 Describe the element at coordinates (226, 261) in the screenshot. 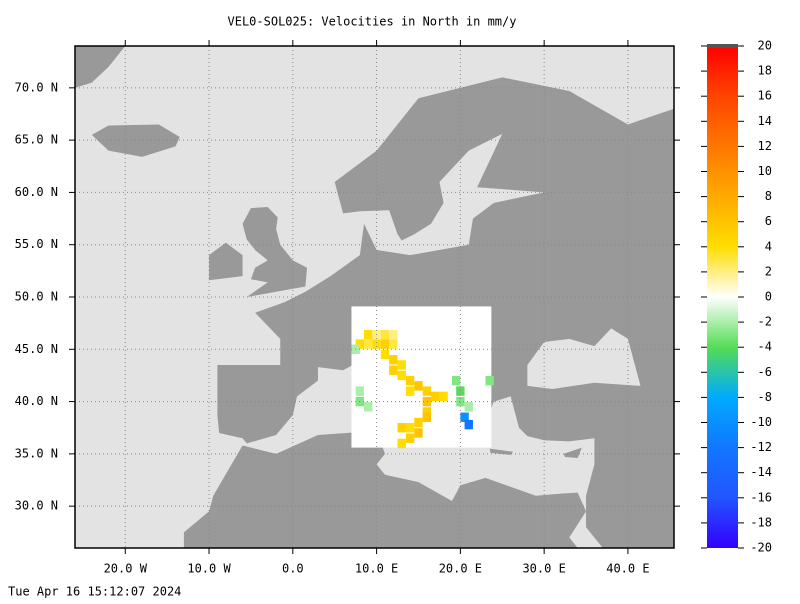

I see `ireland` at that location.